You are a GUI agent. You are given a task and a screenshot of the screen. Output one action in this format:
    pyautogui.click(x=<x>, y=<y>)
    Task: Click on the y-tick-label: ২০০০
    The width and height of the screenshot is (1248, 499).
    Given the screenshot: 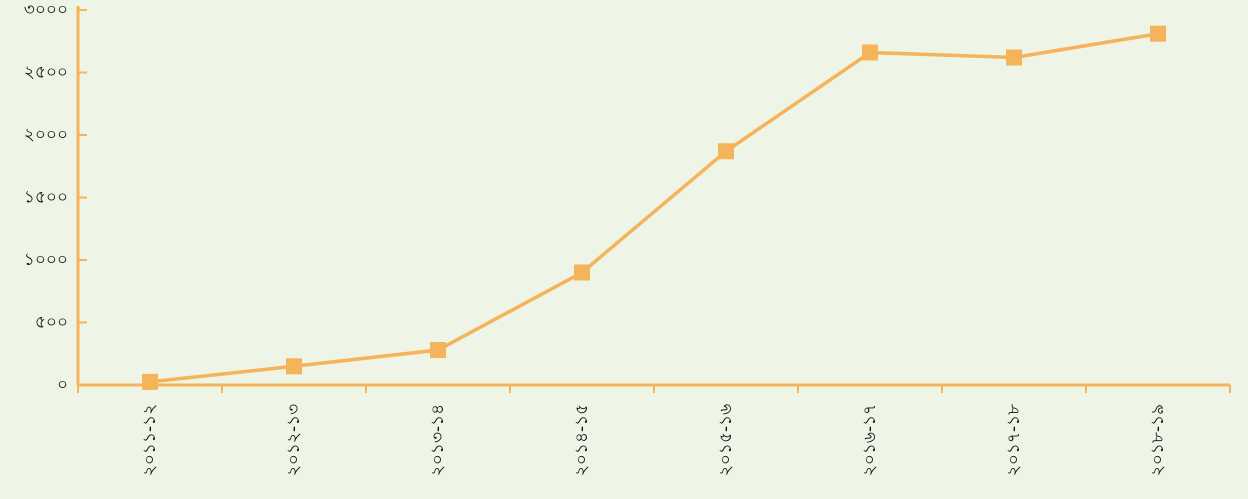 What is the action you would take?
    pyautogui.click(x=46, y=135)
    